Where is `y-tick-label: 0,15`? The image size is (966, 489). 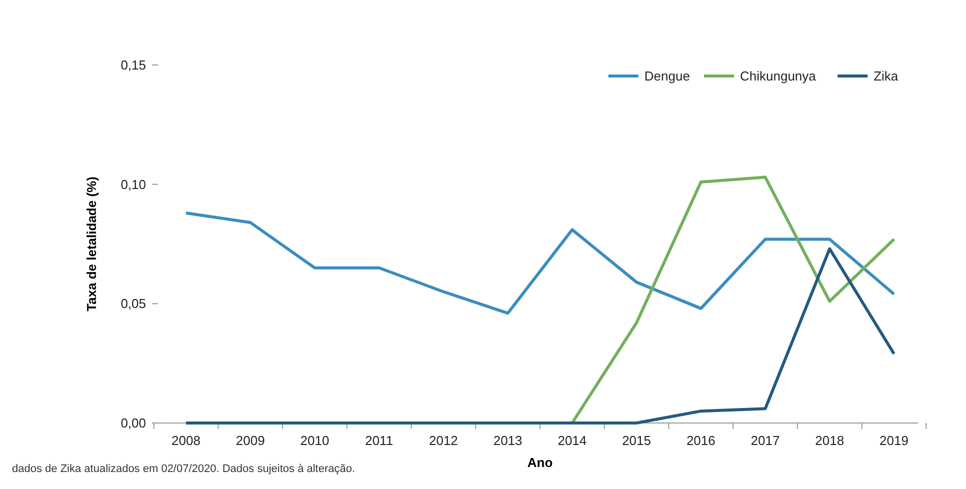 y-tick-label: 0,15 is located at coordinates (133, 65).